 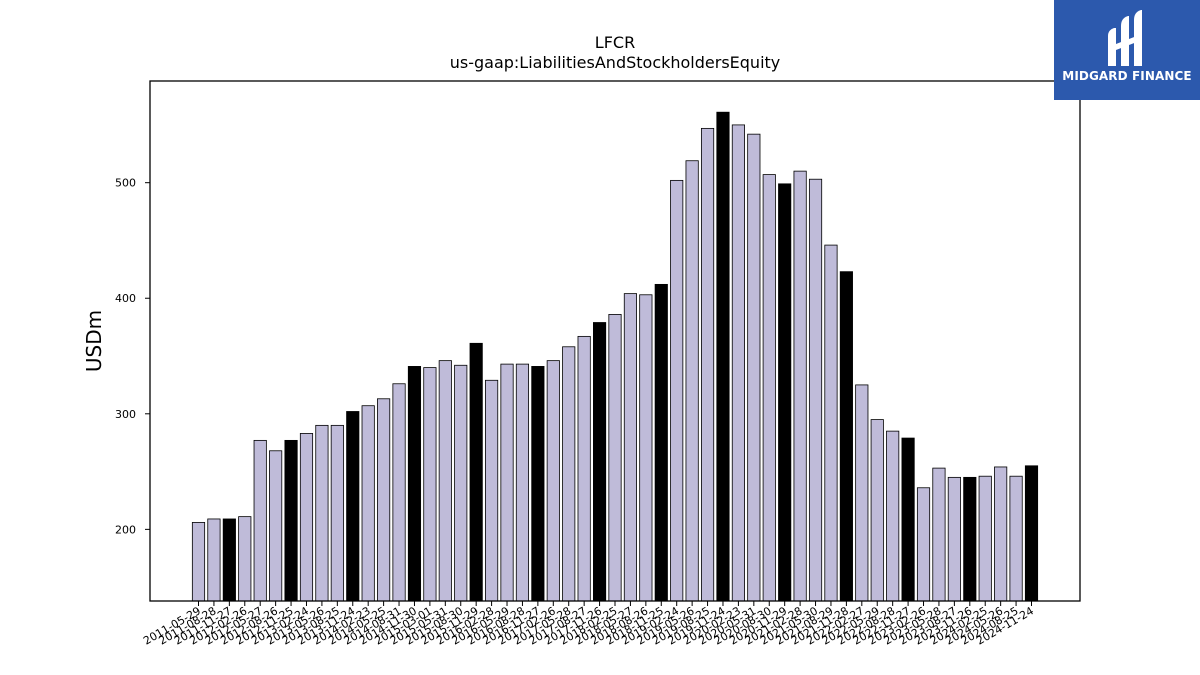 What do you see at coordinates (125, 298) in the screenshot?
I see `y-tick-label: 400` at bounding box center [125, 298].